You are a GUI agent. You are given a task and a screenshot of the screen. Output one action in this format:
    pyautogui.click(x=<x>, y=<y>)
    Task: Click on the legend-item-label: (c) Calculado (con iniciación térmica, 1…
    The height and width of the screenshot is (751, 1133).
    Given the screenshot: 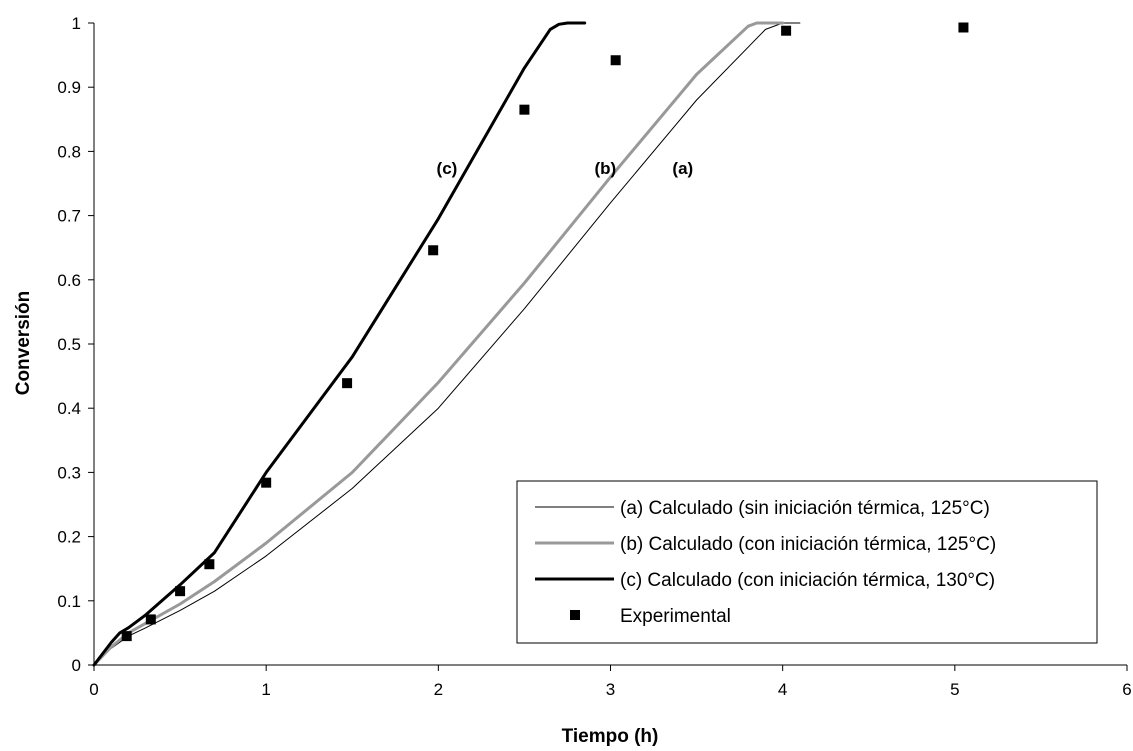 What is the action you would take?
    pyautogui.click(x=807, y=580)
    